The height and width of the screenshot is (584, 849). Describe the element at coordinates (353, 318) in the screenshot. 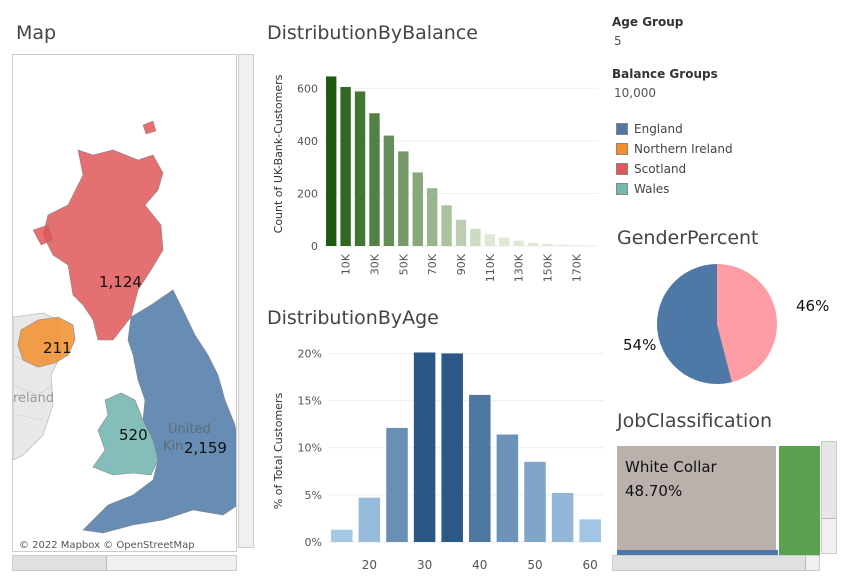

I see `age-chart-title: DistributionByAge` at that location.